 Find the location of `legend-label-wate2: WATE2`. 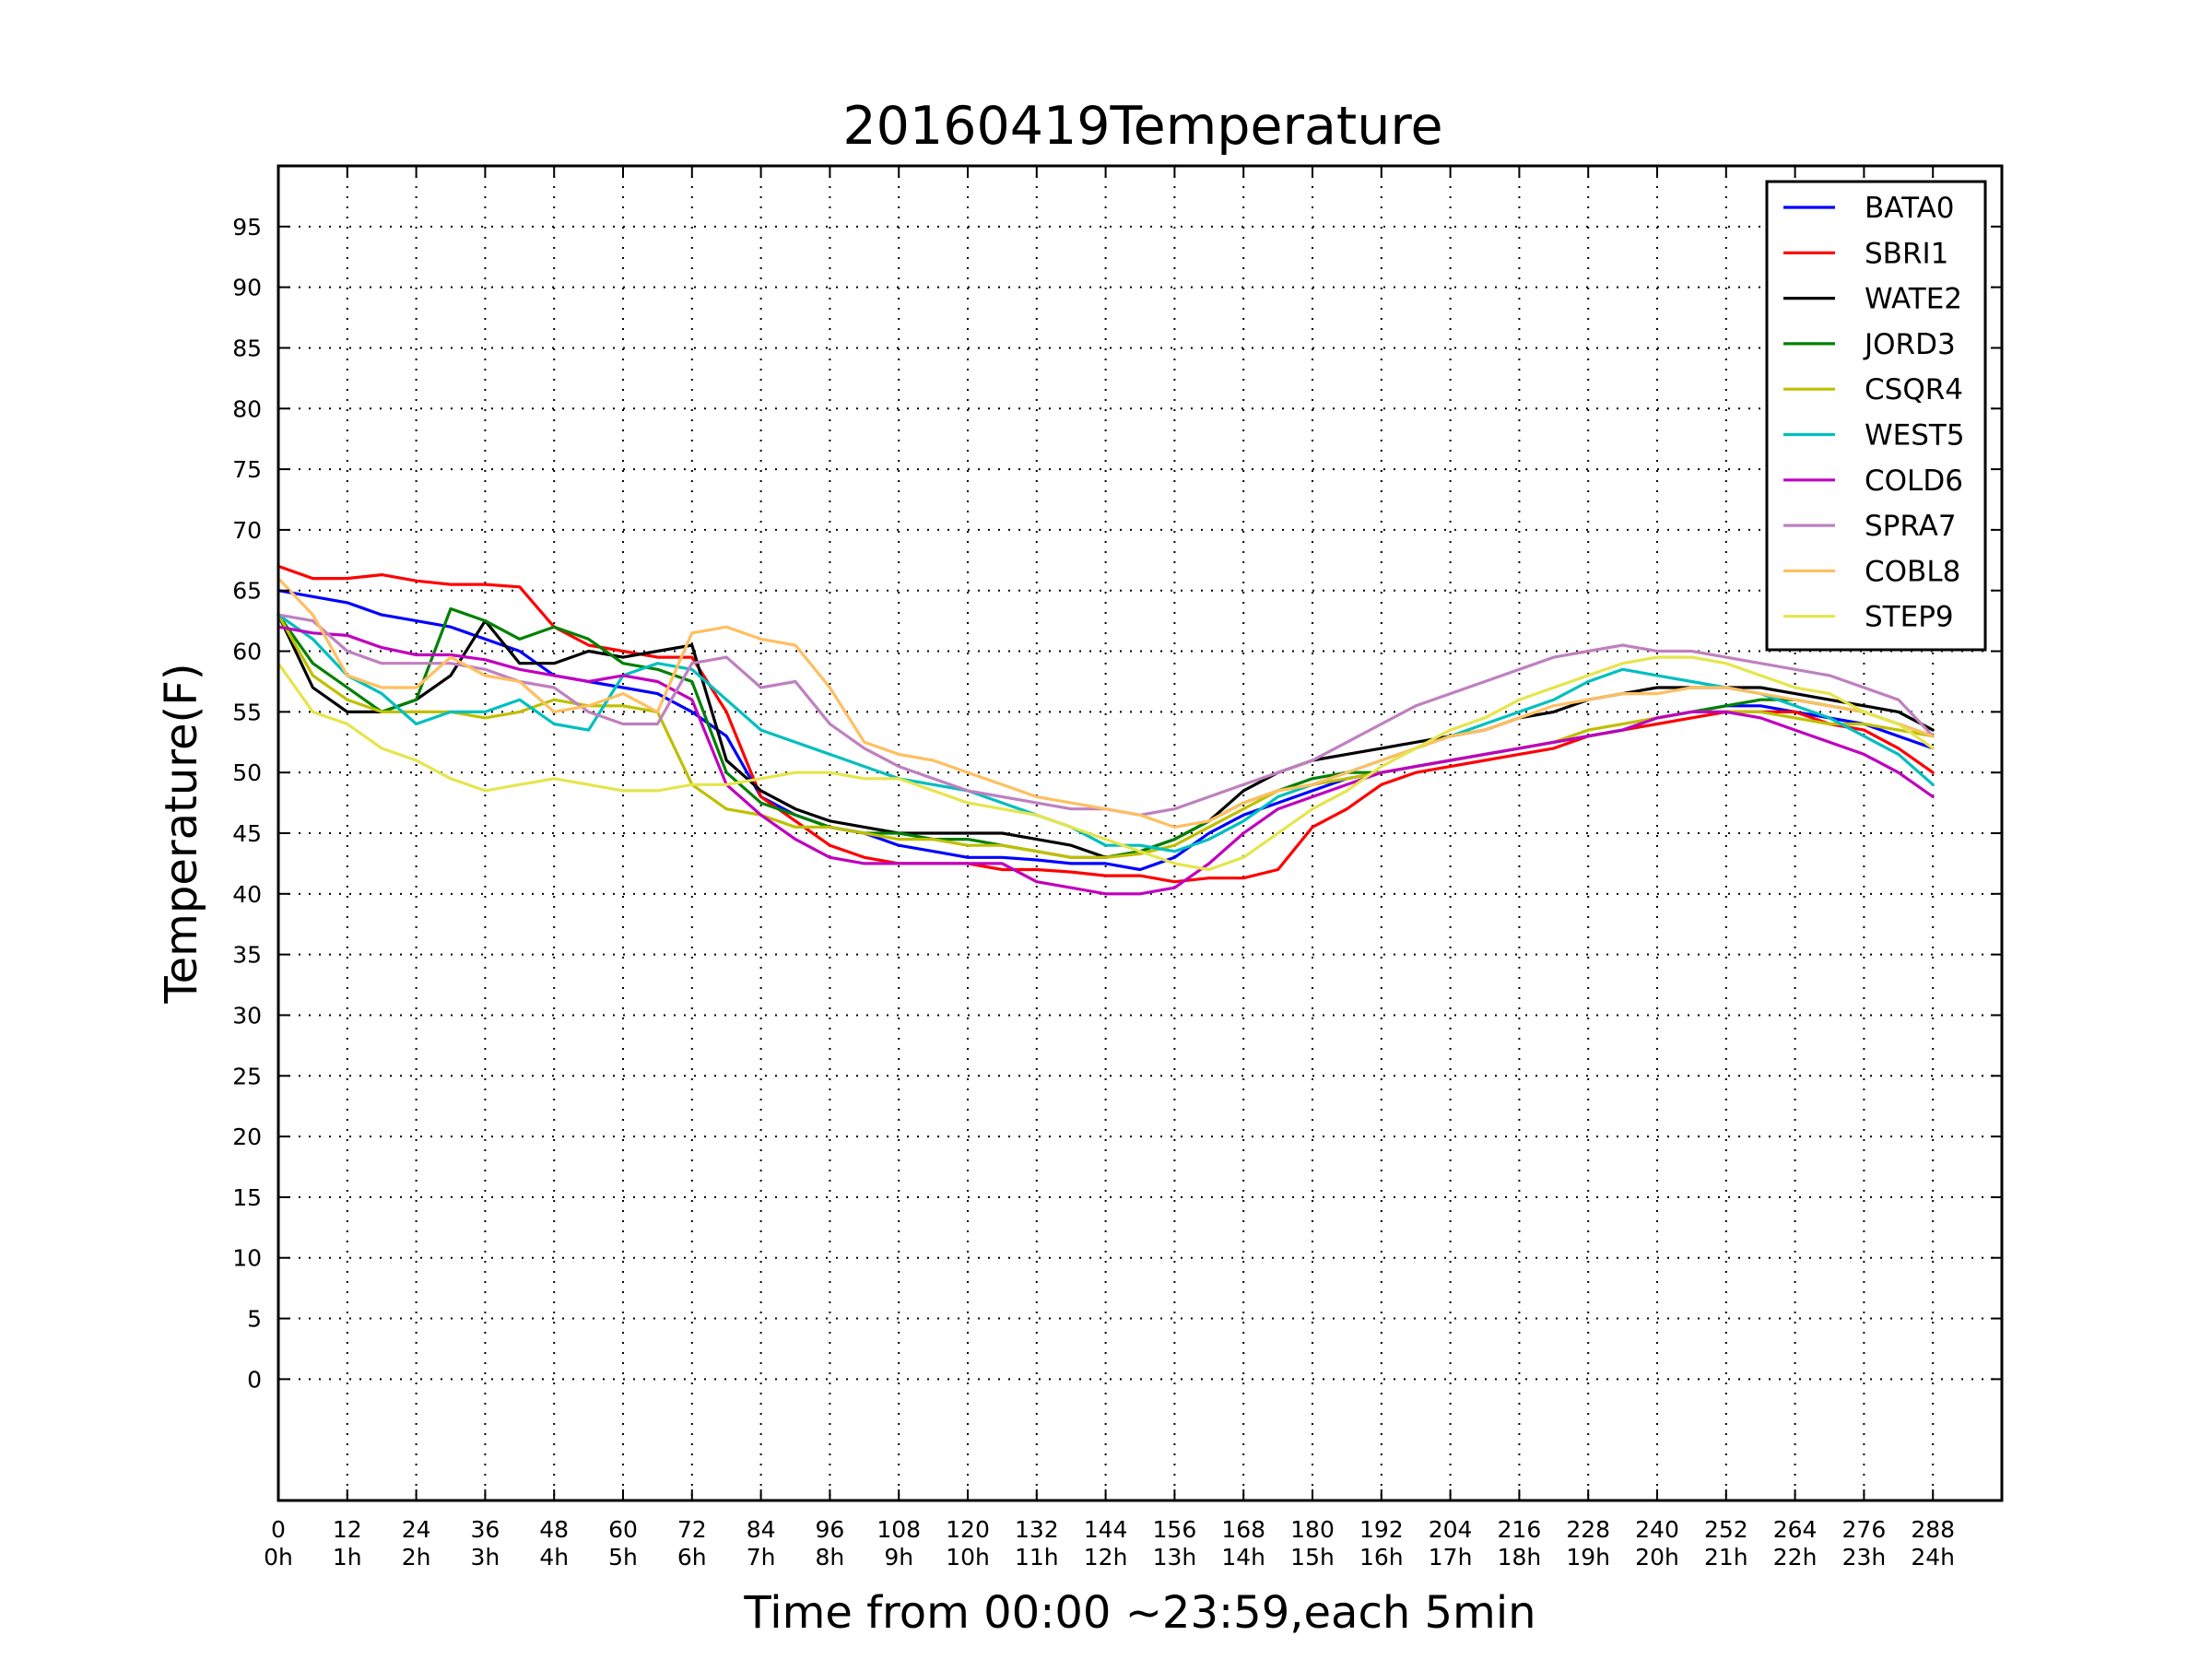

legend-label-wate2: WATE2 is located at coordinates (1913, 299).